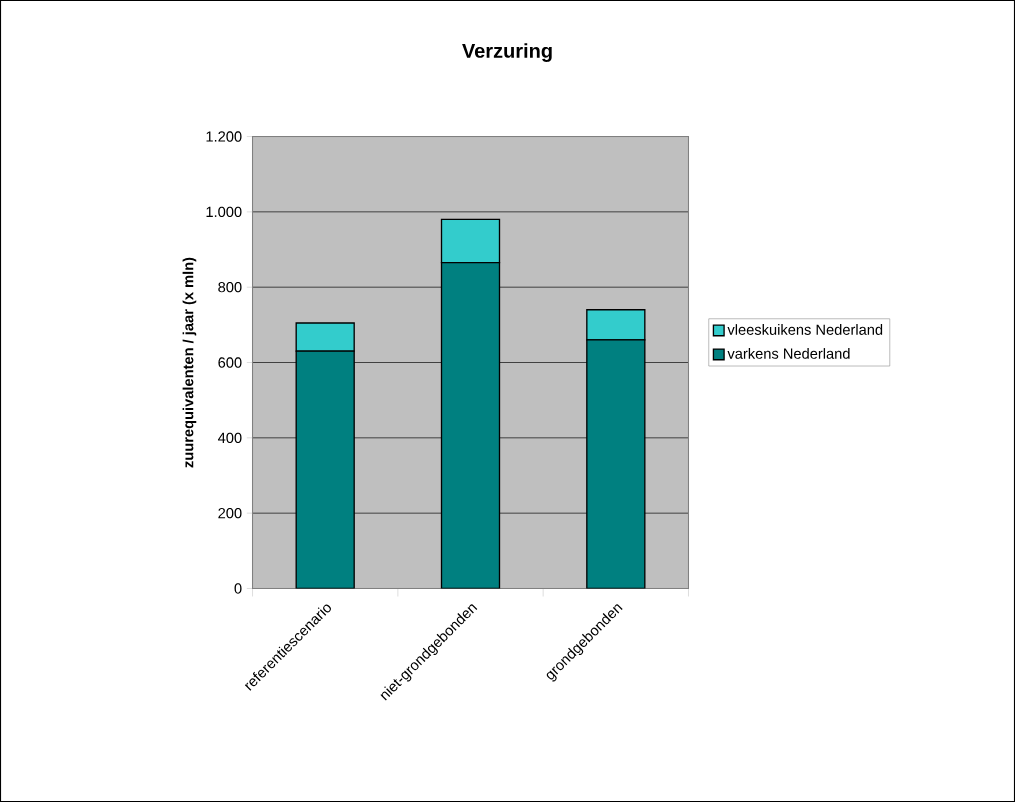  What do you see at coordinates (229, 438) in the screenshot?
I see `y-tick-label: 400` at bounding box center [229, 438].